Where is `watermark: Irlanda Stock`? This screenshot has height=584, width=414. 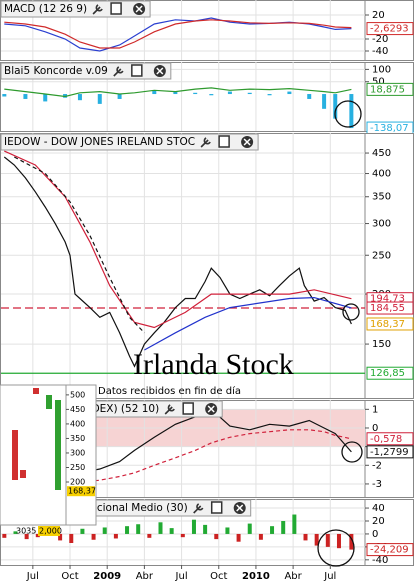
watermark: Irlanda Stock is located at coordinates (213, 364).